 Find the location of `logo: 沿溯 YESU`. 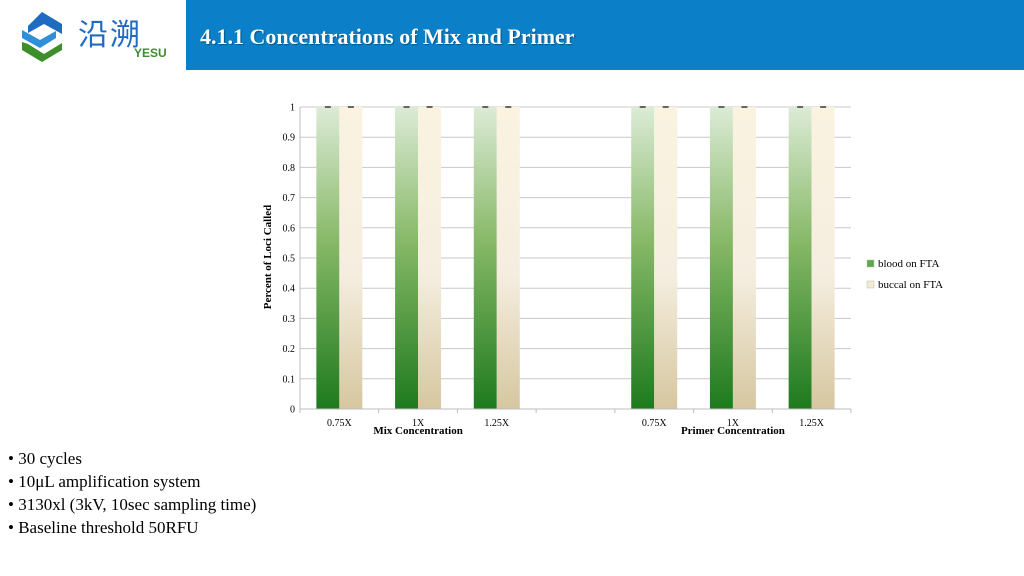

logo: 沿溯 YESU is located at coordinates (93, 35).